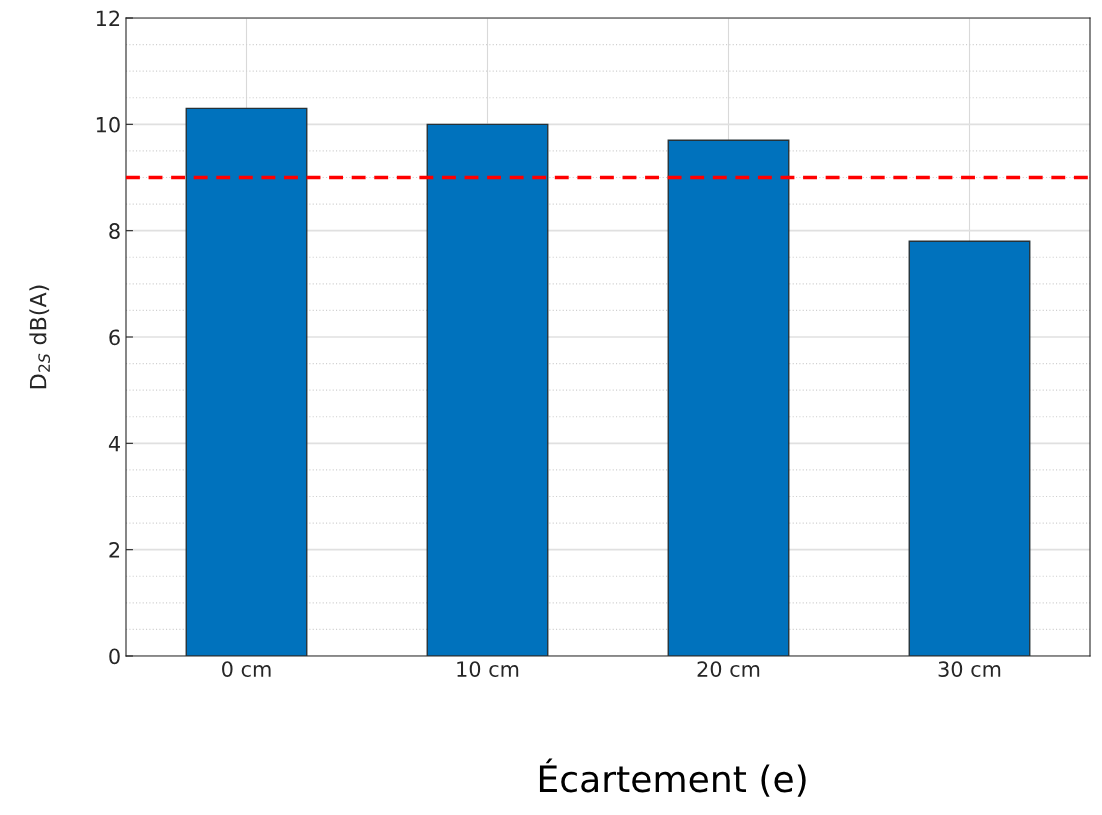  I want to click on y-tick-label: 2, so click(114, 550).